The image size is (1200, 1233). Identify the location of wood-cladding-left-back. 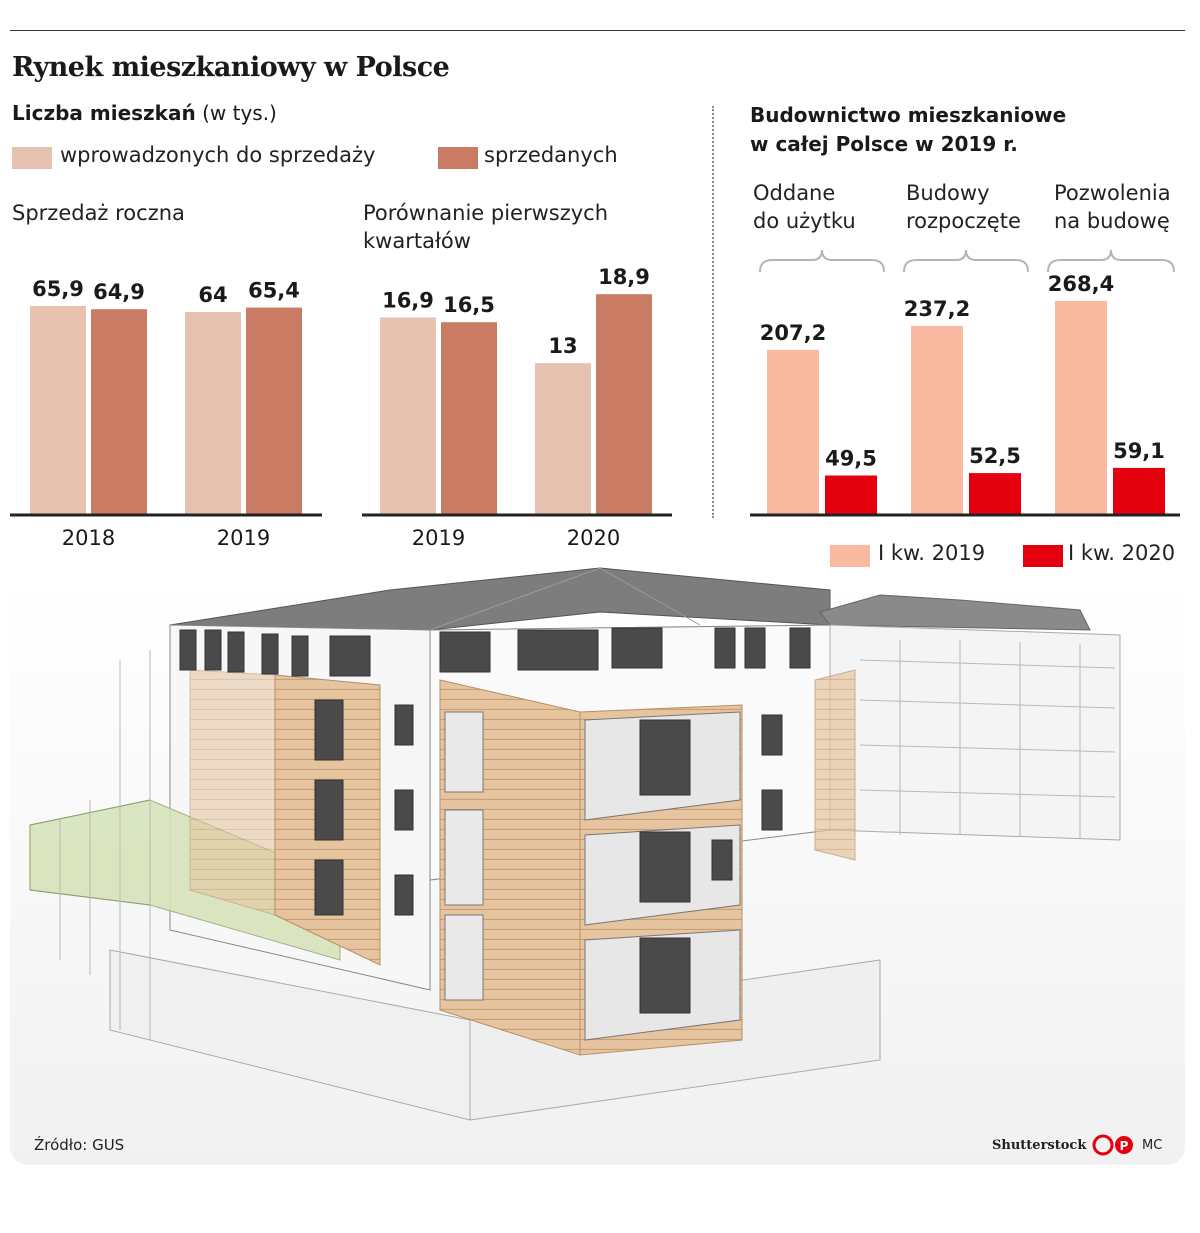
(232, 792).